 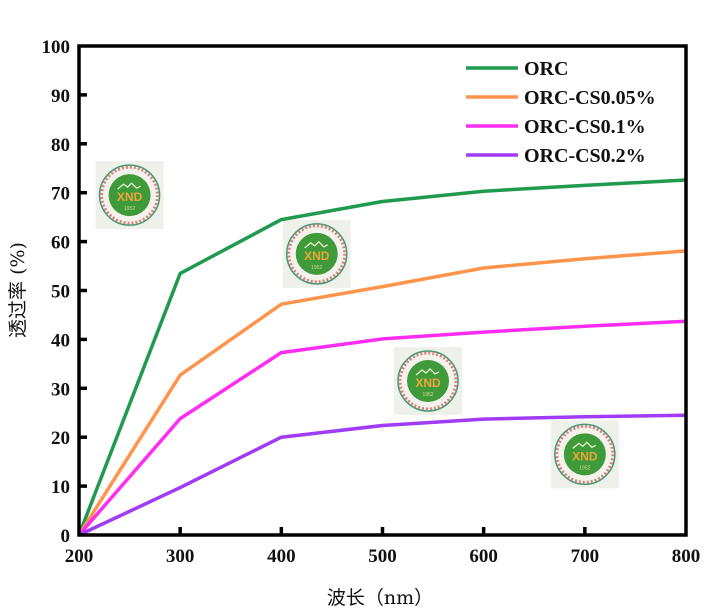 What do you see at coordinates (60, 194) in the screenshot?
I see `y-tick-label: 70` at bounding box center [60, 194].